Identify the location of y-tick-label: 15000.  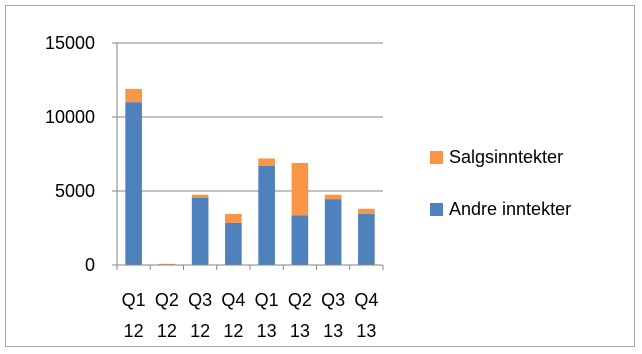
(70, 43).